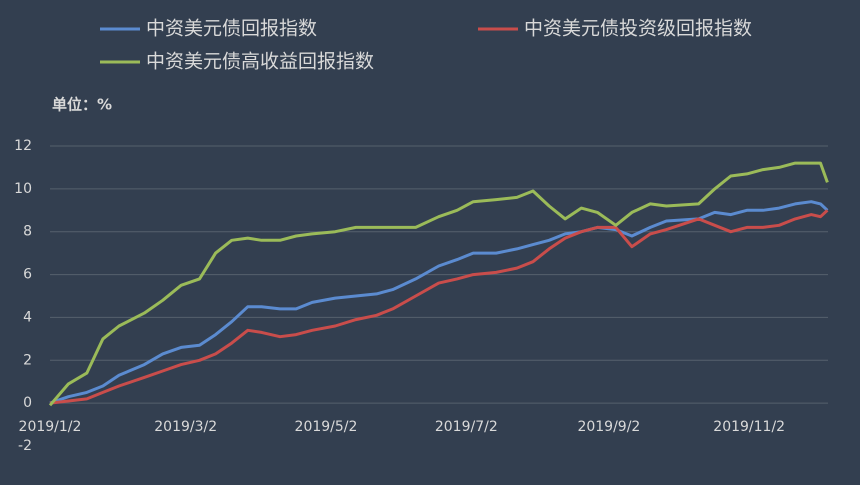  Describe the element at coordinates (231, 29) in the screenshot. I see `legend-label: 中资美元债回报指数` at that location.